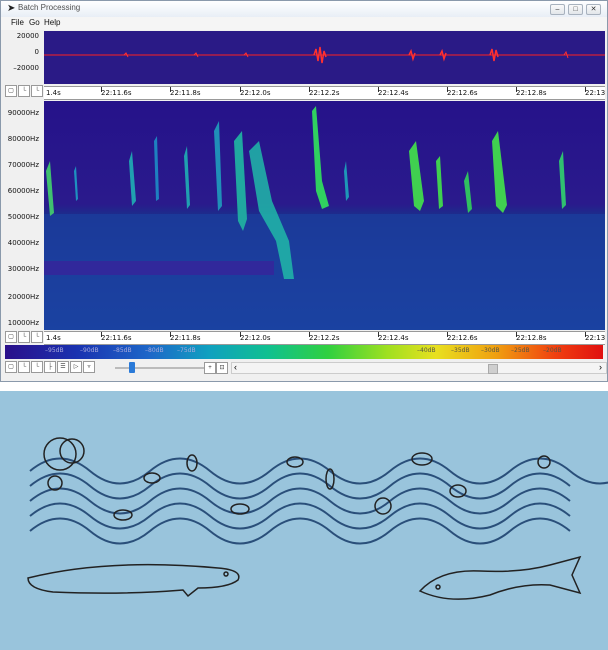 Image resolution: width=608 pixels, height=650 pixels. What do you see at coordinates (23, 191) in the screenshot?
I see `freq-label: 60000Hz` at bounding box center [23, 191].